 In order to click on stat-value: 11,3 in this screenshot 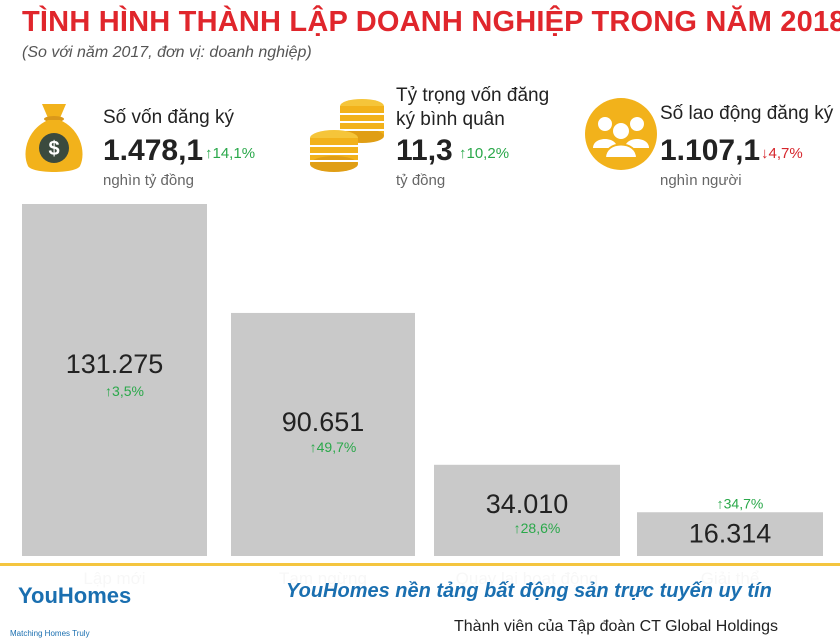, I will do `click(424, 150)`.